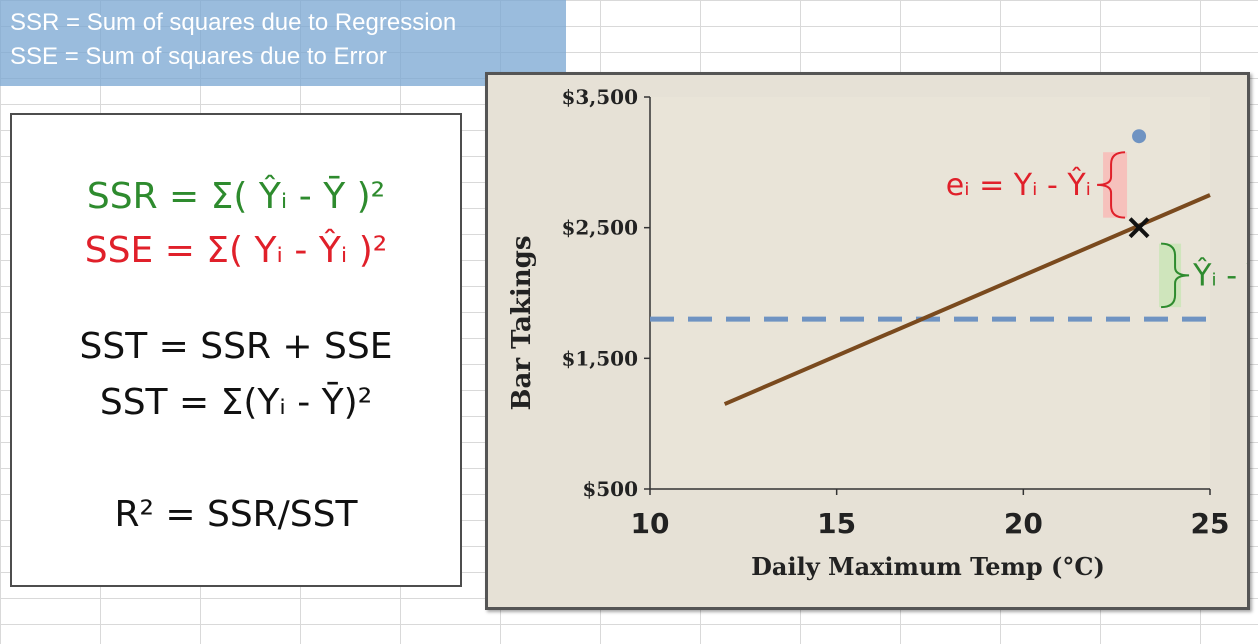 The image size is (1258, 644). What do you see at coordinates (522, 323) in the screenshot?
I see `y-axis-label: Bar Takings` at bounding box center [522, 323].